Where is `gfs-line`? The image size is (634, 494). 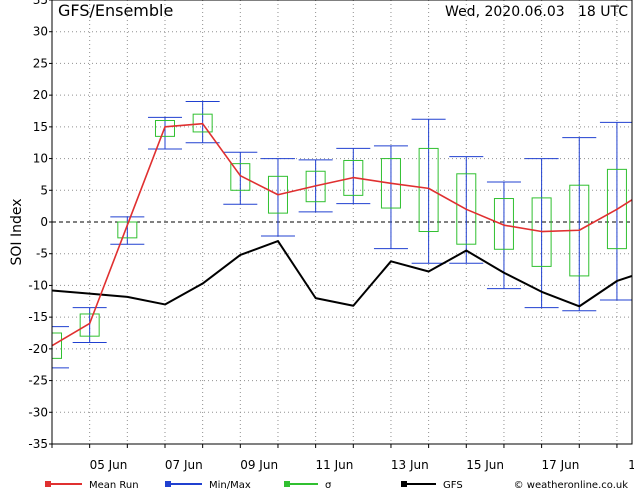
gfs-line is located at coordinates (342, 274).